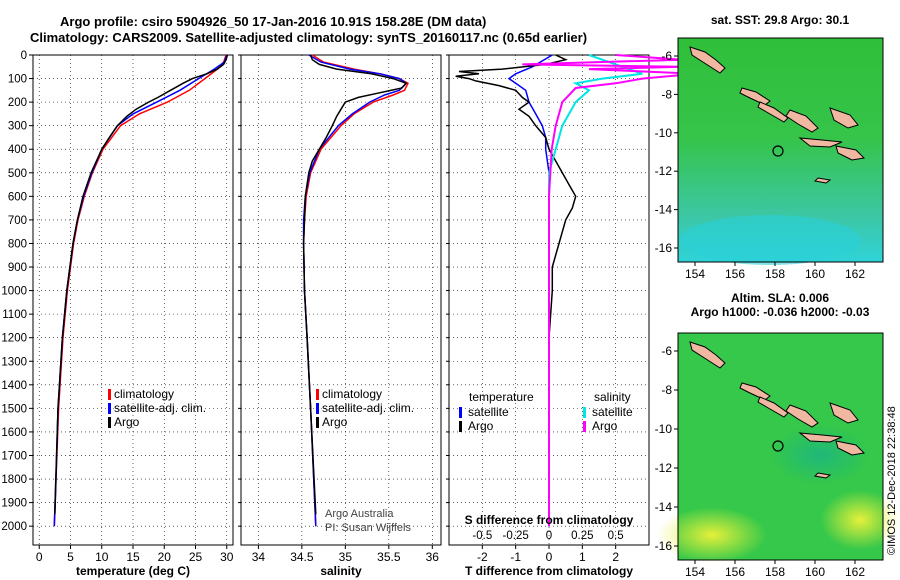 The height and width of the screenshot is (580, 900). I want to click on attribution-line1: Argo Australia, so click(359, 514).